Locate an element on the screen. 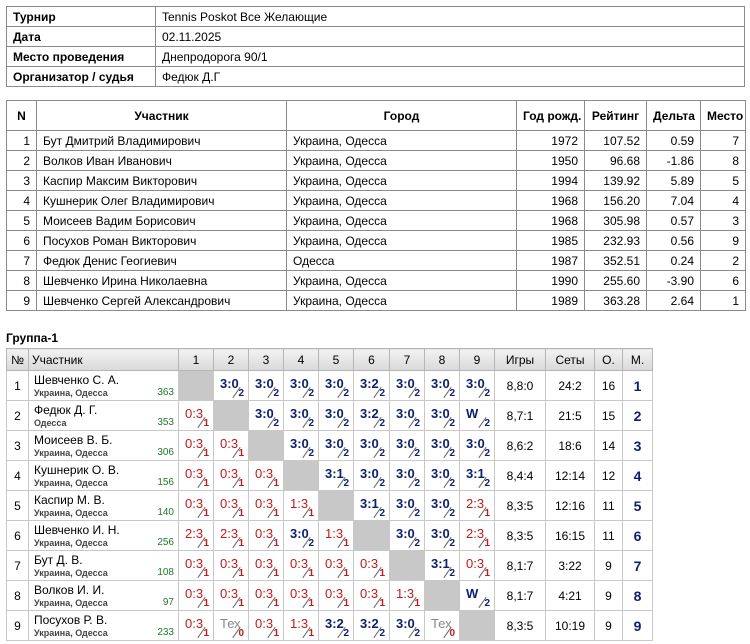  number: 3 is located at coordinates (17, 445).